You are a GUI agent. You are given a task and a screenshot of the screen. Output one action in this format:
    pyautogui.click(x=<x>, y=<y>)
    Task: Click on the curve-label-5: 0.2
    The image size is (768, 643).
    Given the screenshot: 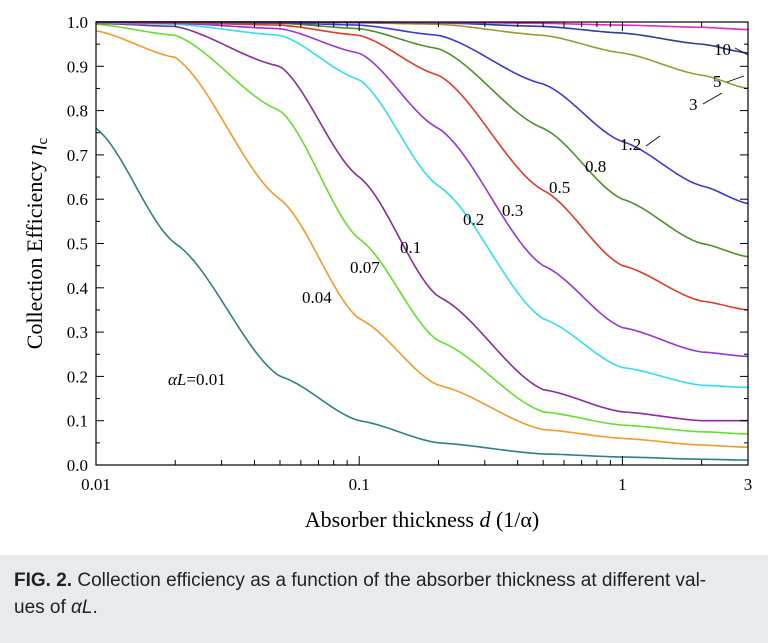 What is the action you would take?
    pyautogui.click(x=473, y=219)
    